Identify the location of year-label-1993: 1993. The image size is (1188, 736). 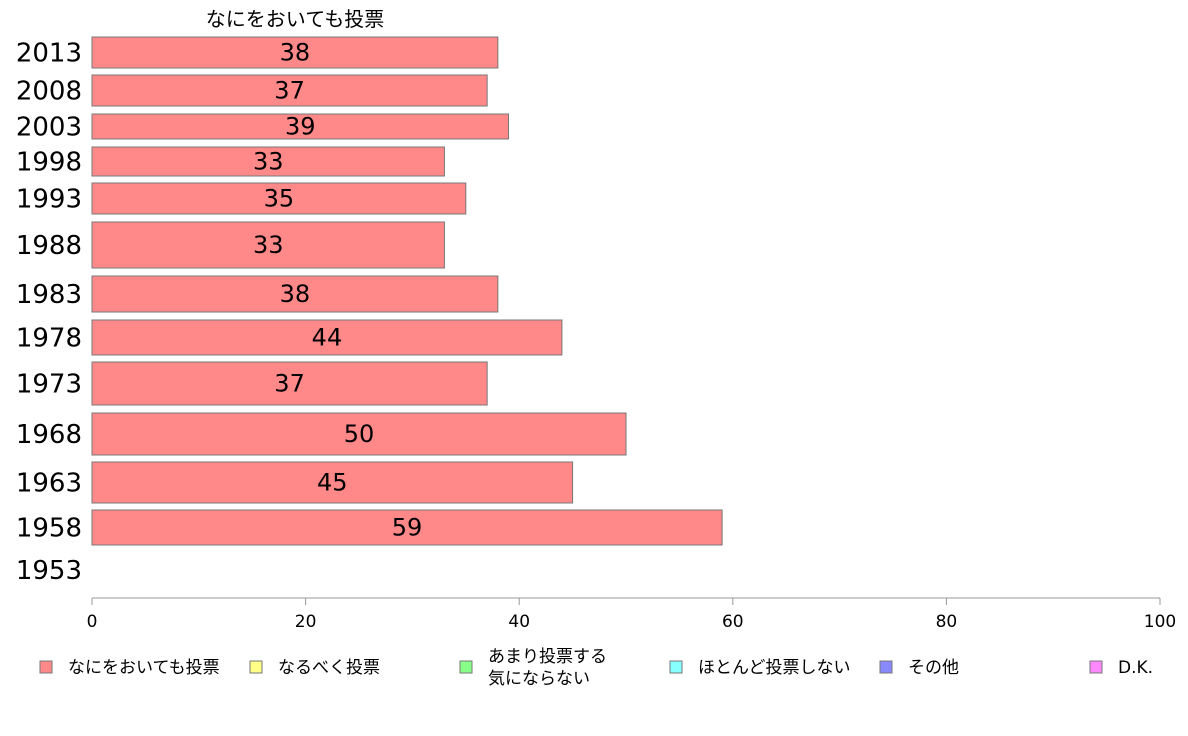
(49, 200).